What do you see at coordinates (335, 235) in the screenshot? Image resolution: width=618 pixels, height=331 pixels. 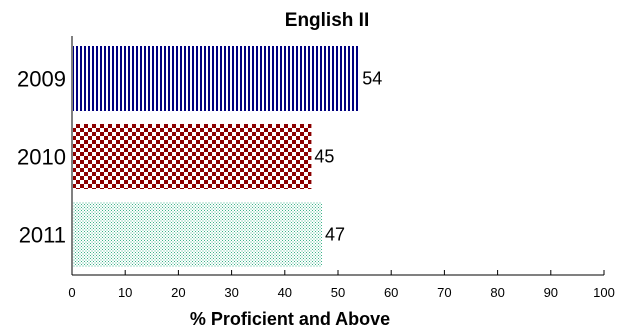 I see `value-label-2011: 47` at bounding box center [335, 235].